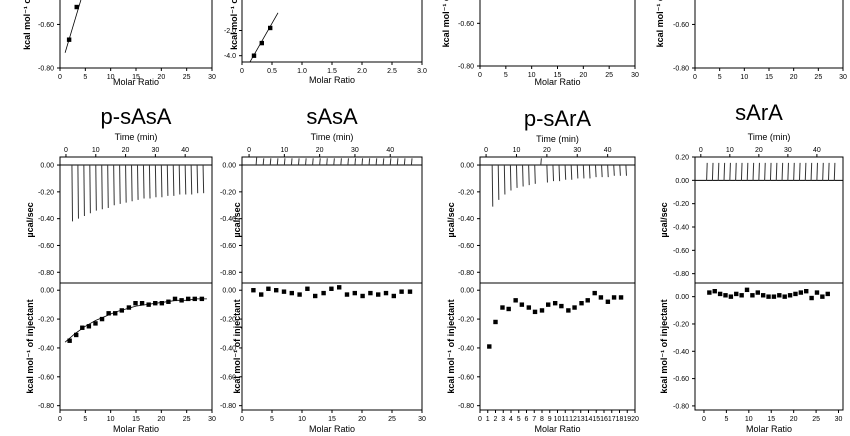 The width and height of the screenshot is (850, 436). Describe the element at coordinates (230, 56) in the screenshot. I see `y-tick-label: -4.0` at that location.